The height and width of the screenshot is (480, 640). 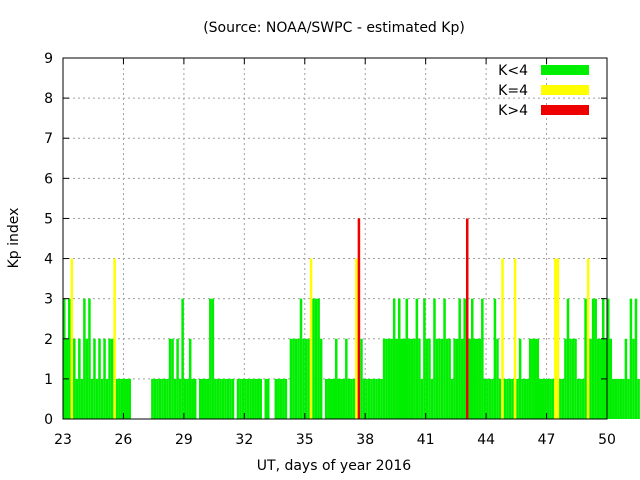 I want to click on x-axis-title: UT, days of year 2016, so click(x=334, y=466).